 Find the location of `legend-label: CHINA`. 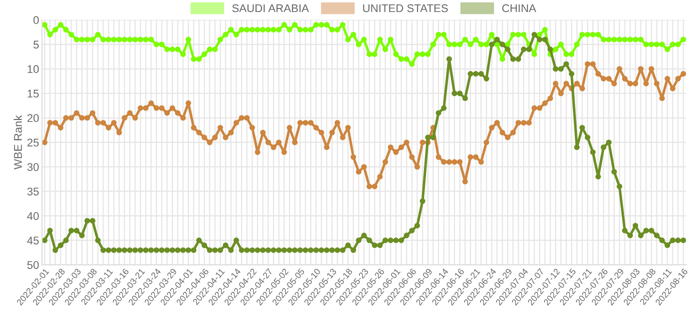

legend-label: CHINA is located at coordinates (519, 8).